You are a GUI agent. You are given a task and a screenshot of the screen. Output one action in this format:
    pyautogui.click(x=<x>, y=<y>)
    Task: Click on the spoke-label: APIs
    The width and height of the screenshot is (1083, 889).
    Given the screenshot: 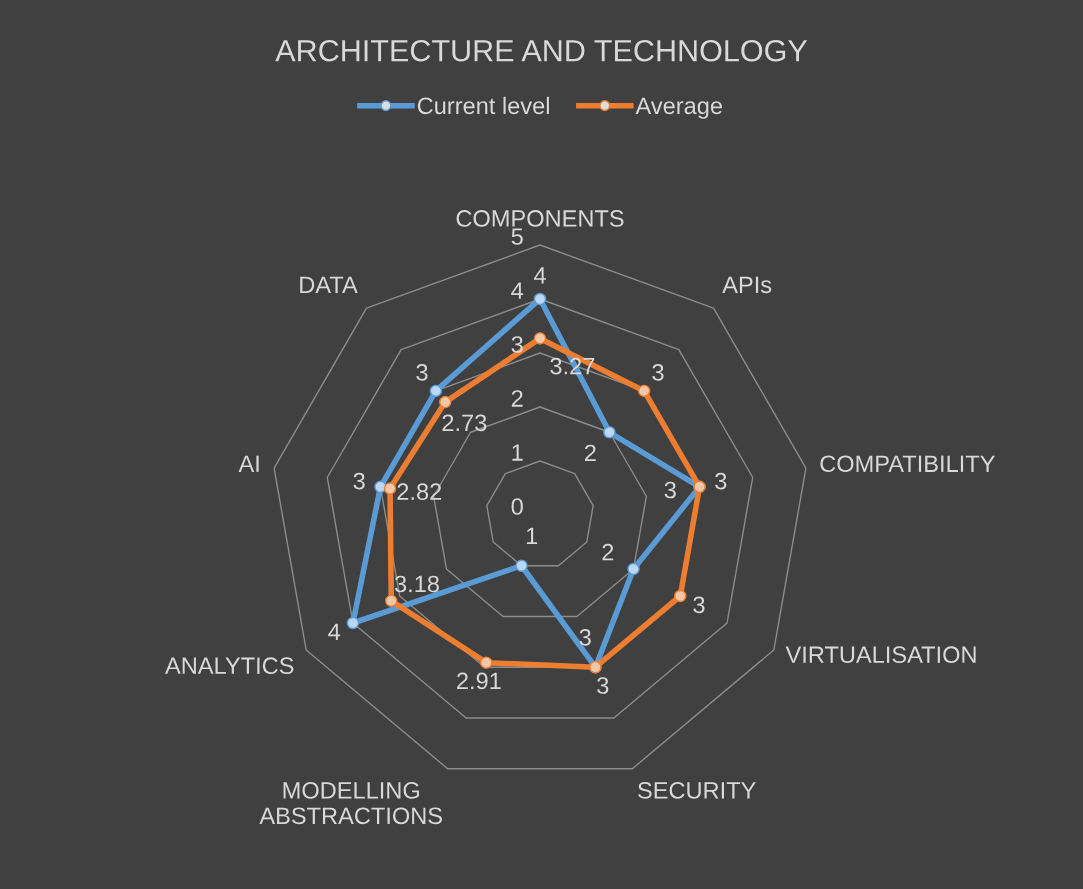 What is the action you would take?
    pyautogui.click(x=747, y=285)
    